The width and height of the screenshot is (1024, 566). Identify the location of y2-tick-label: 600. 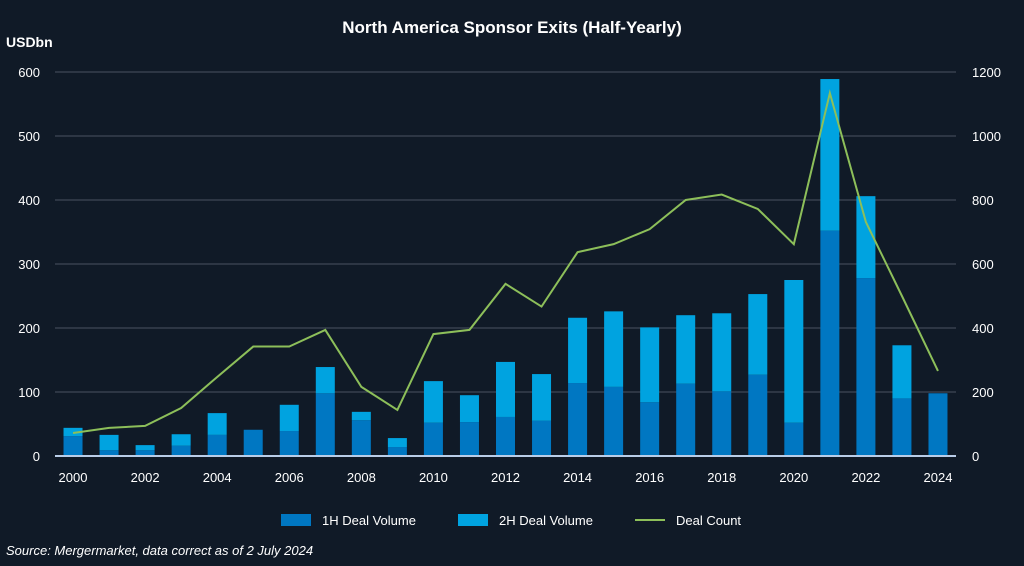
(983, 264).